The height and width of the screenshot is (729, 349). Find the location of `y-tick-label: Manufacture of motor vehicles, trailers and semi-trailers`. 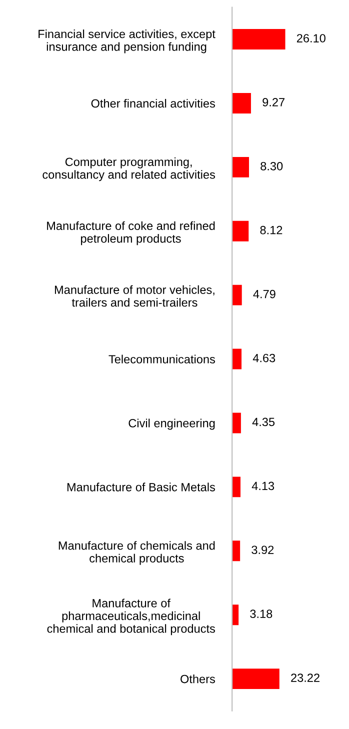

y-tick-label: Manufacture of motor vehicles, trailers and semi-trailers is located at coordinates (134, 296).